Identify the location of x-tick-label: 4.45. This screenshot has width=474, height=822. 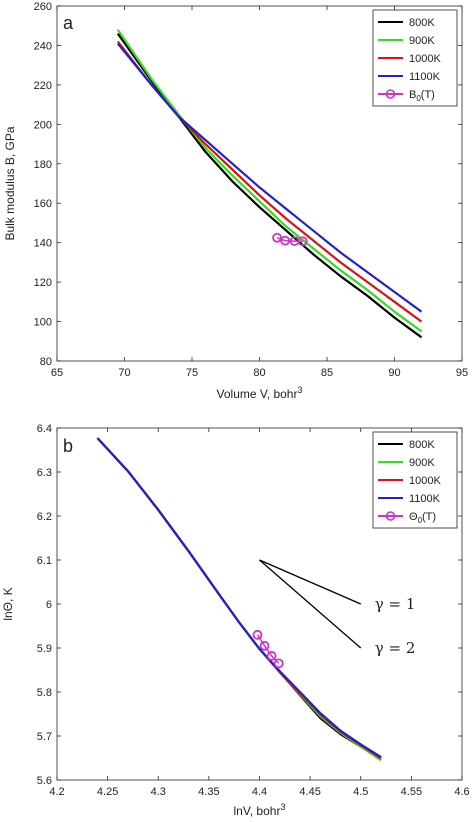
(309, 792).